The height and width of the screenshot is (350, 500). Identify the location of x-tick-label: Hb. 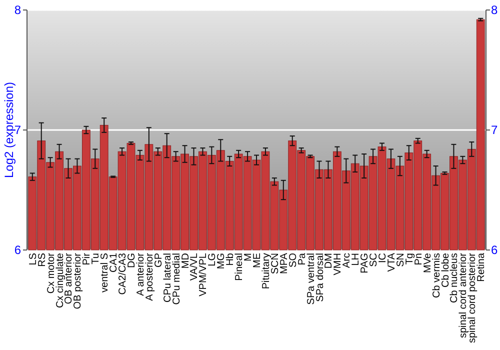
(230, 259).